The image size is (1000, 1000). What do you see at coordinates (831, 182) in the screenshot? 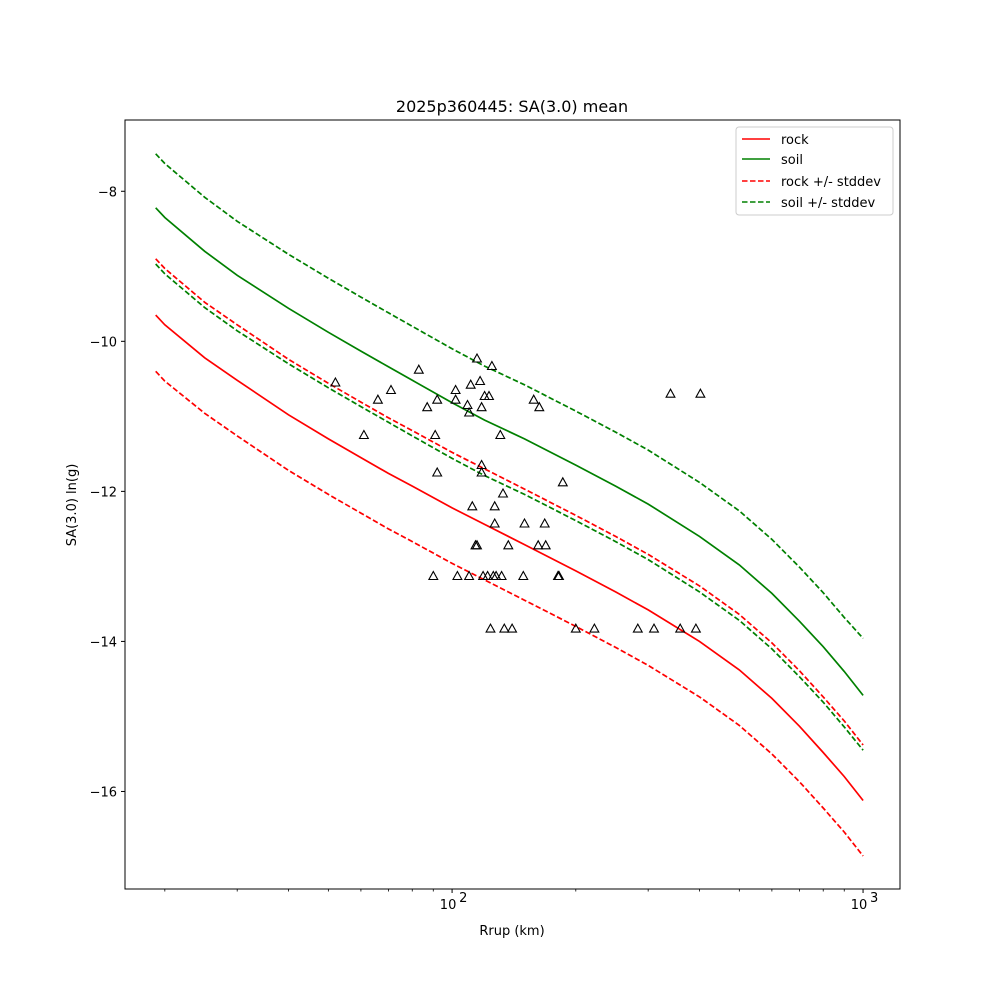
I see `legend-label-rock-stddev: rock +/- stddev` at bounding box center [831, 182].